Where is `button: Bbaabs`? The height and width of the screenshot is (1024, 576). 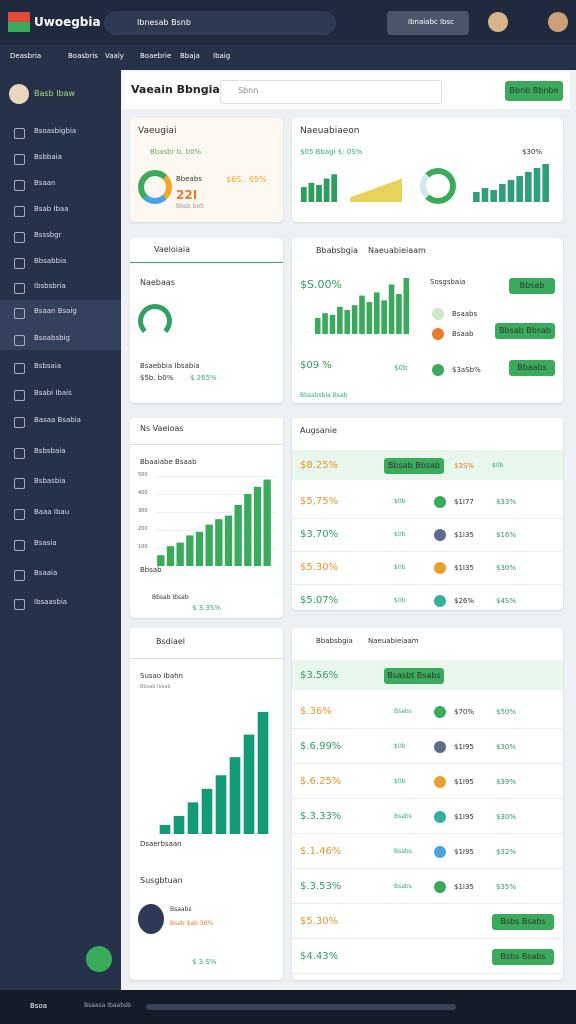 button: Bbaabs is located at coordinates (532, 368).